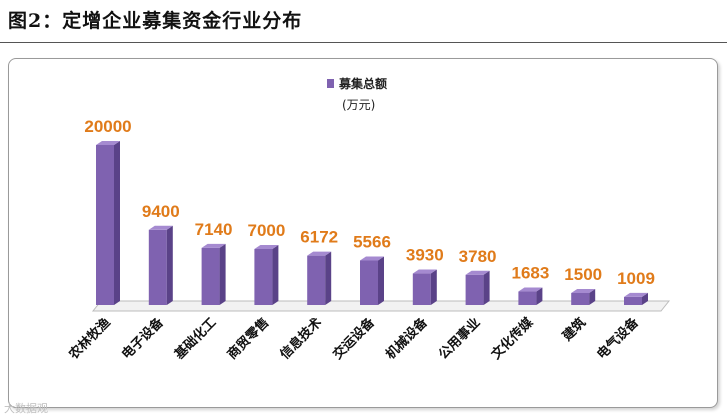 The image size is (727, 419). I want to click on bar-电气设备, so click(636, 298).